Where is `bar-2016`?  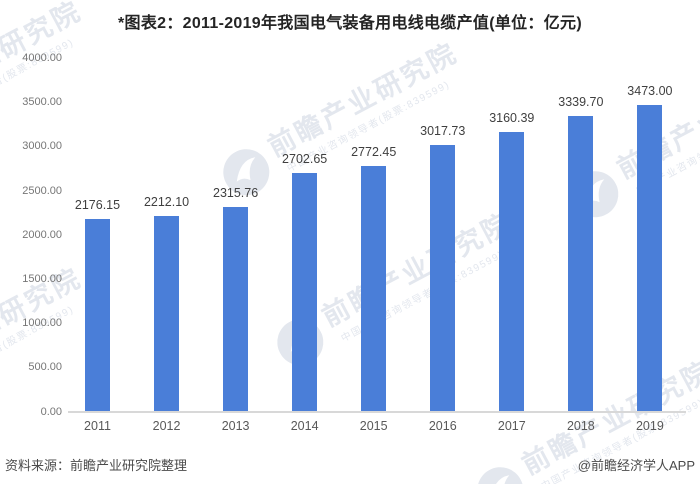
bar-2016 is located at coordinates (443, 278).